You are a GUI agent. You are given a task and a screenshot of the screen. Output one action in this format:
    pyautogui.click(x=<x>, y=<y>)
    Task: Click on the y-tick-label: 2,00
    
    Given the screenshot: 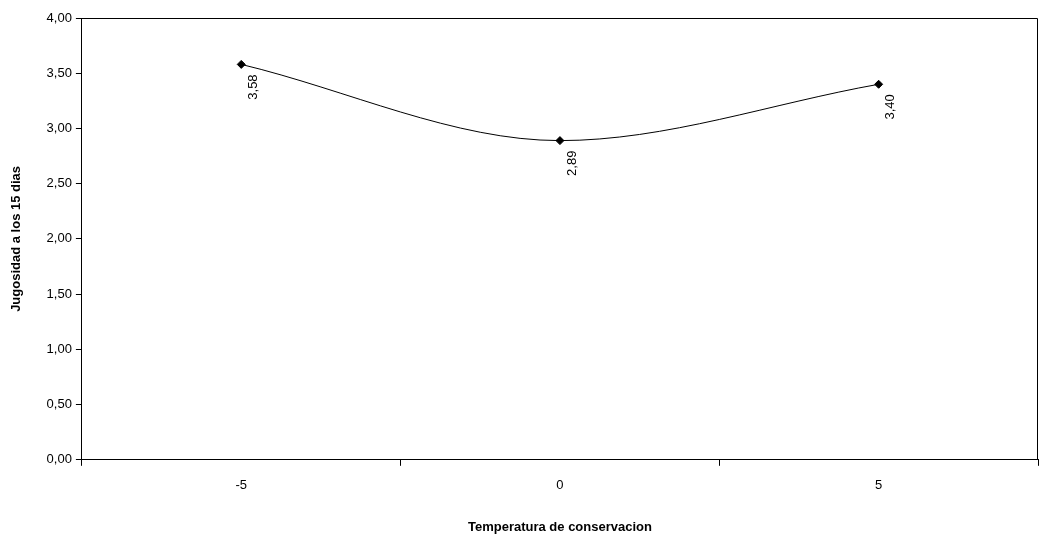 What is the action you would take?
    pyautogui.click(x=59, y=238)
    